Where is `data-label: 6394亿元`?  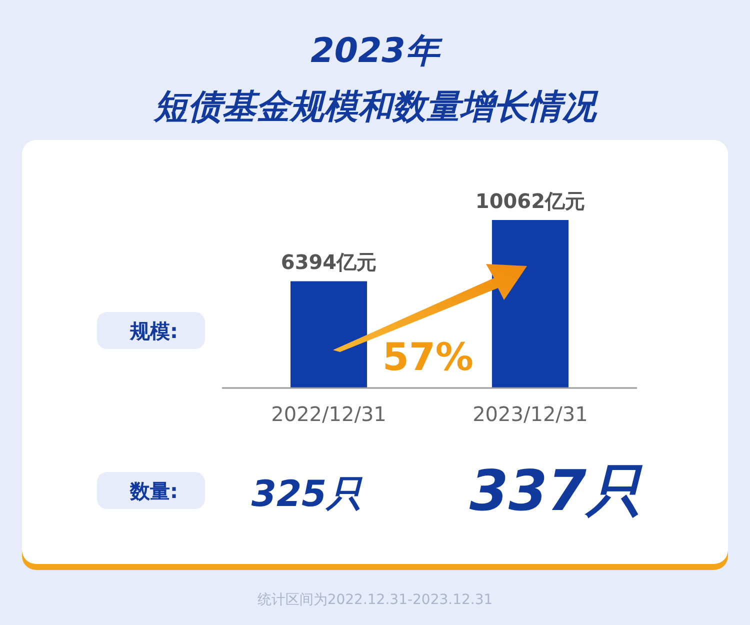
data-label: 6394亿元 is located at coordinates (328, 262).